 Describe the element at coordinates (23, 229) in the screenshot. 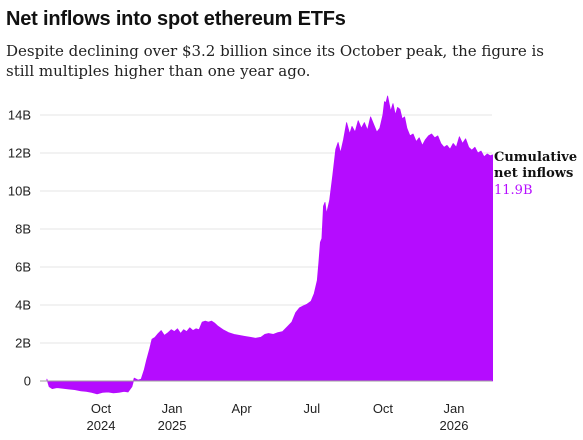

I see `y-tick-label: 8B` at that location.